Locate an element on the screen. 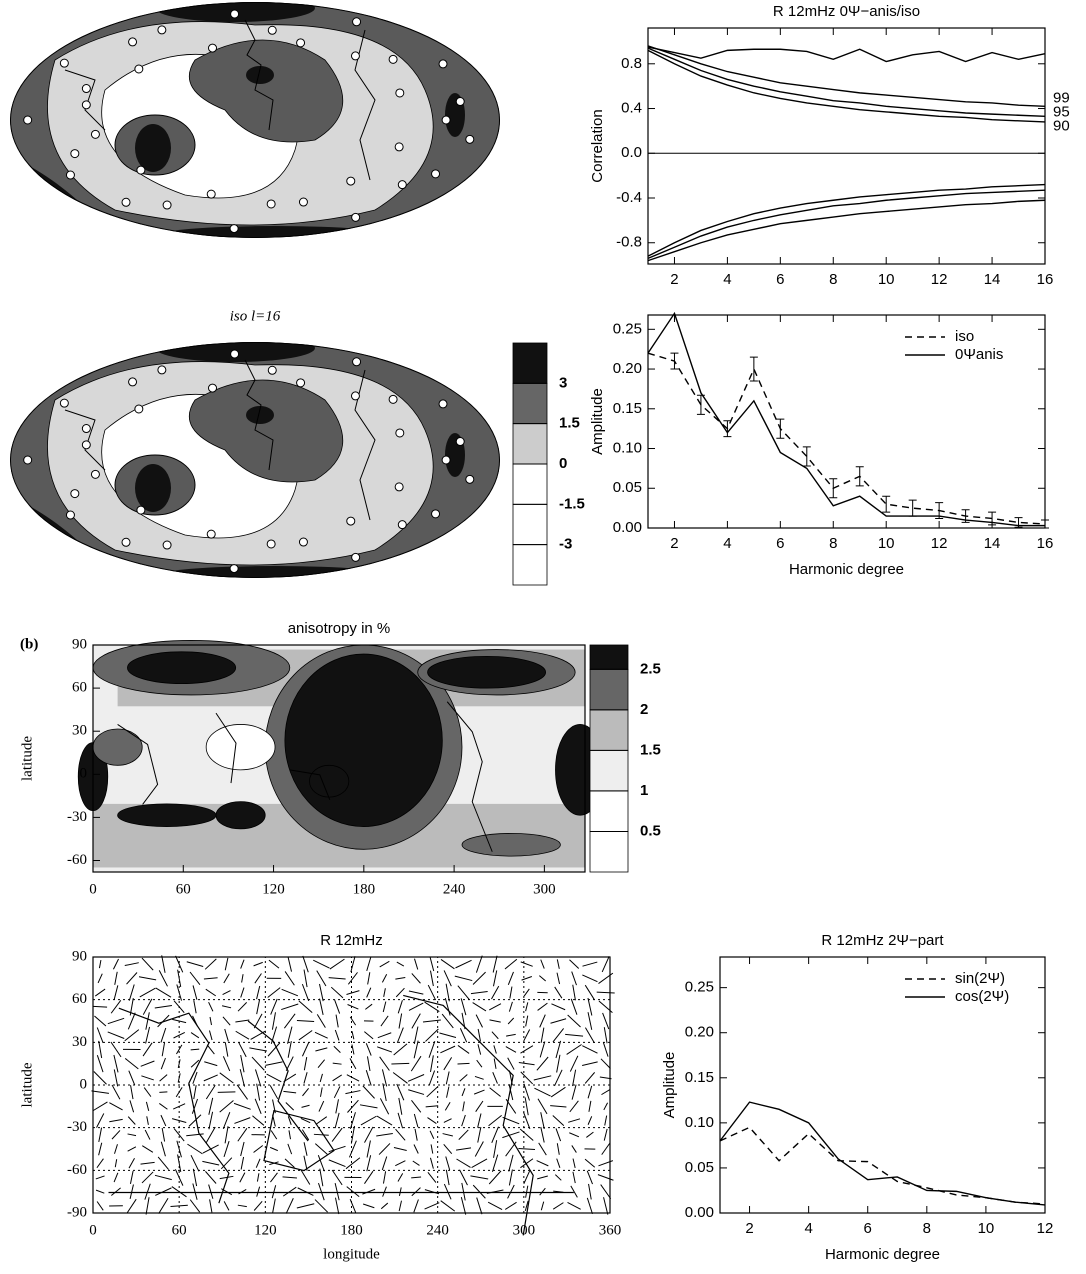  y-axis-label: Correlation is located at coordinates (597, 145).